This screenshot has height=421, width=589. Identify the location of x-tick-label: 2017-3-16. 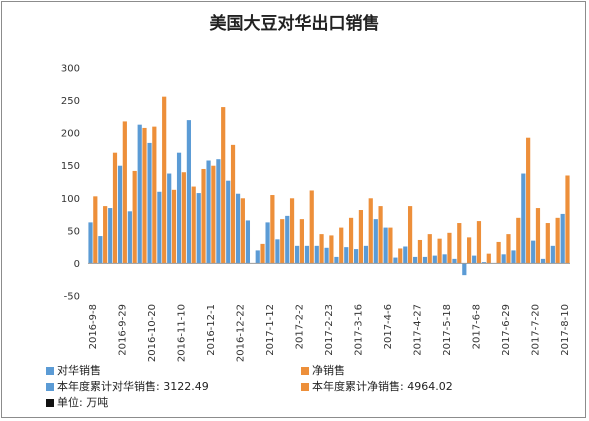
(359, 330).